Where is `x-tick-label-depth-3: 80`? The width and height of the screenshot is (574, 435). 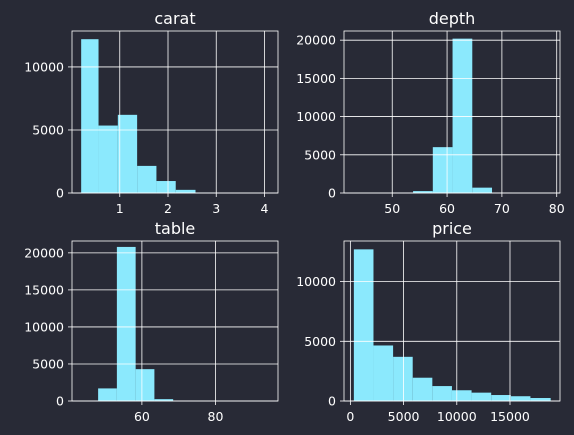 x-tick-label-depth-3: 80 is located at coordinates (557, 208).